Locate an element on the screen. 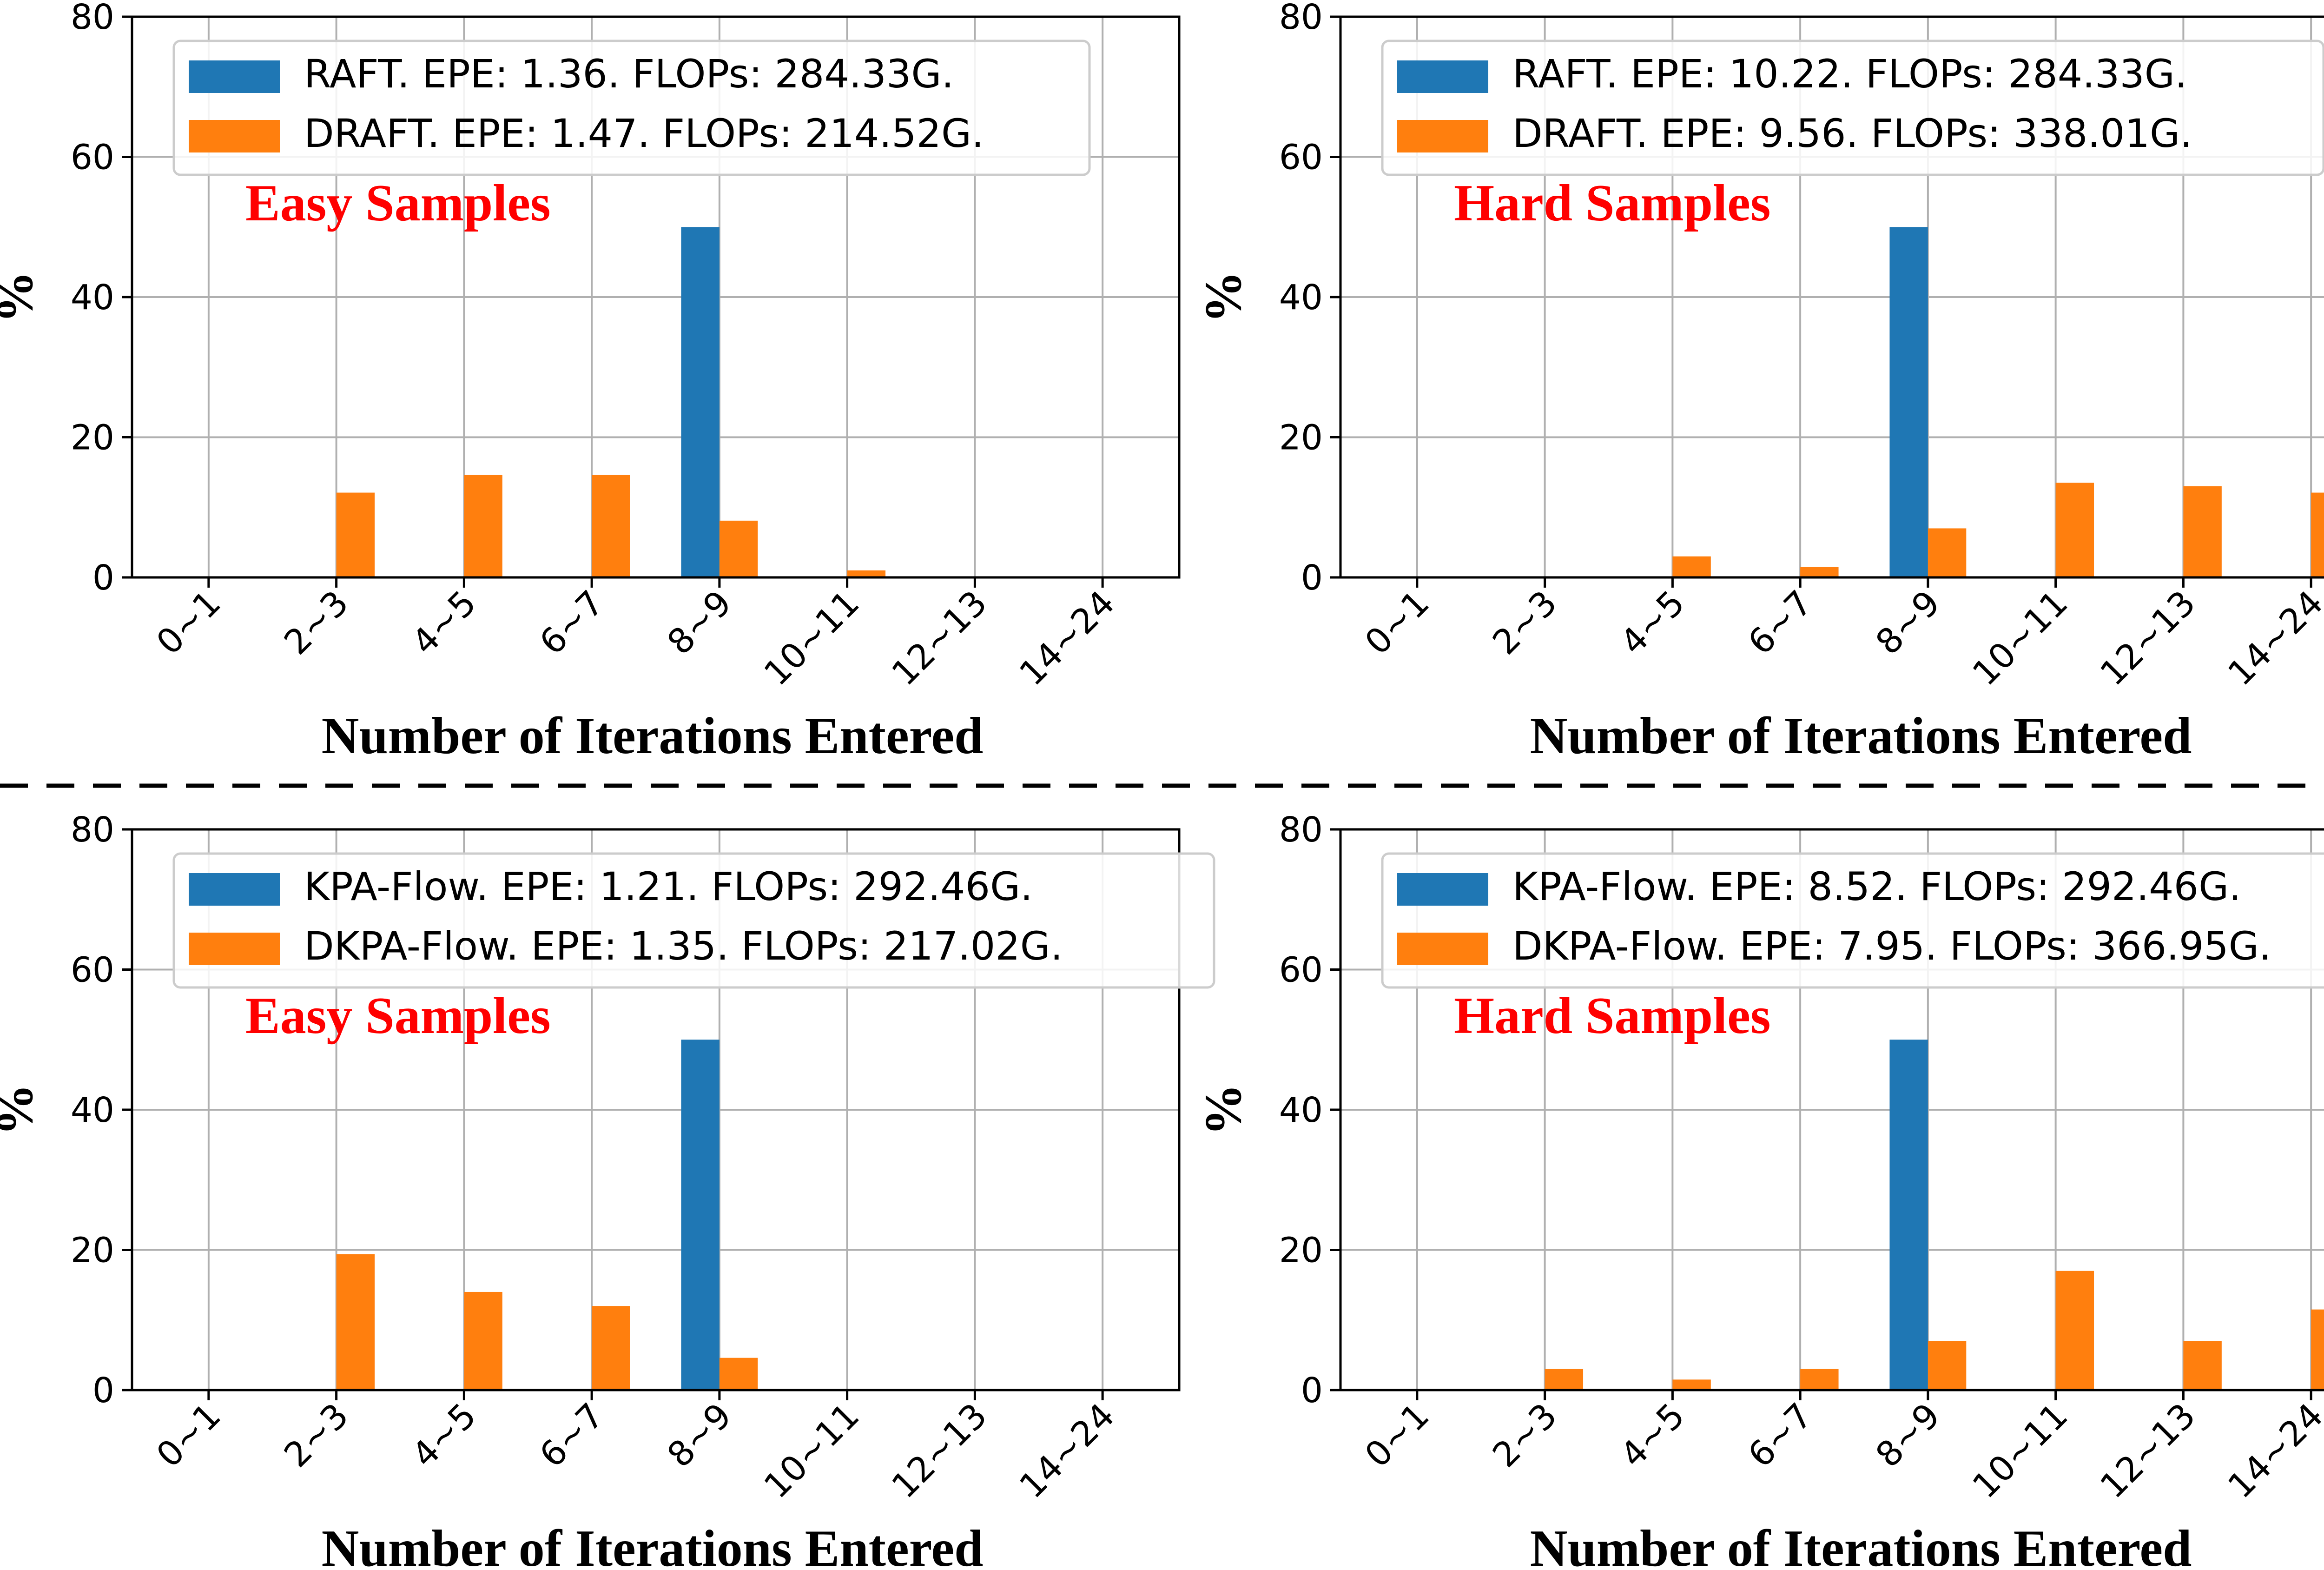  legend-entry: KPA-Flow. EPE: 8.52. FLOPs: 292.46G. is located at coordinates (1876, 886).